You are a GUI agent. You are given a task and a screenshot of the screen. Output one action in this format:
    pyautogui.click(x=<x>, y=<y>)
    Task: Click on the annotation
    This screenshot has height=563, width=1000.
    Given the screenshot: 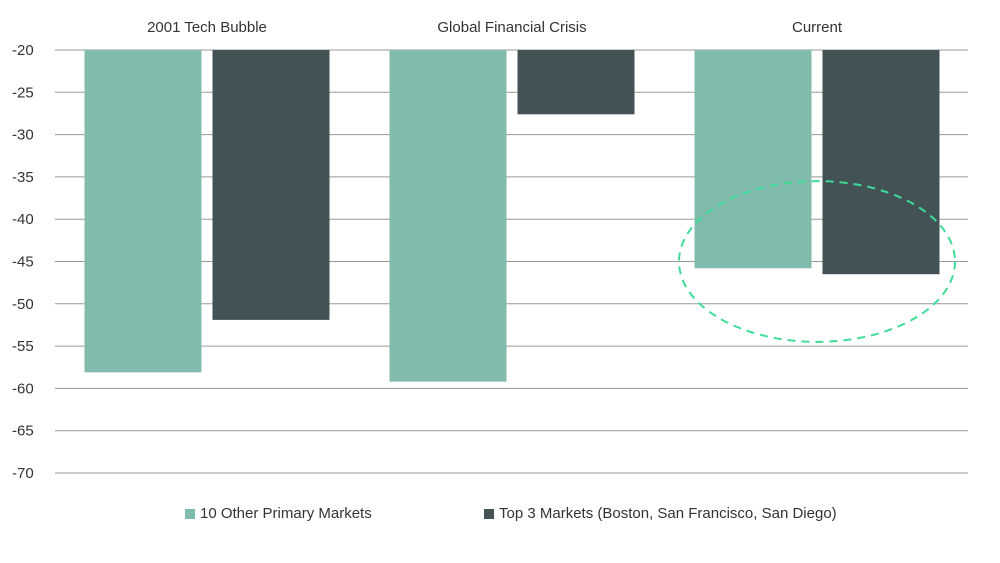 What is the action you would take?
    pyautogui.click(x=817, y=261)
    